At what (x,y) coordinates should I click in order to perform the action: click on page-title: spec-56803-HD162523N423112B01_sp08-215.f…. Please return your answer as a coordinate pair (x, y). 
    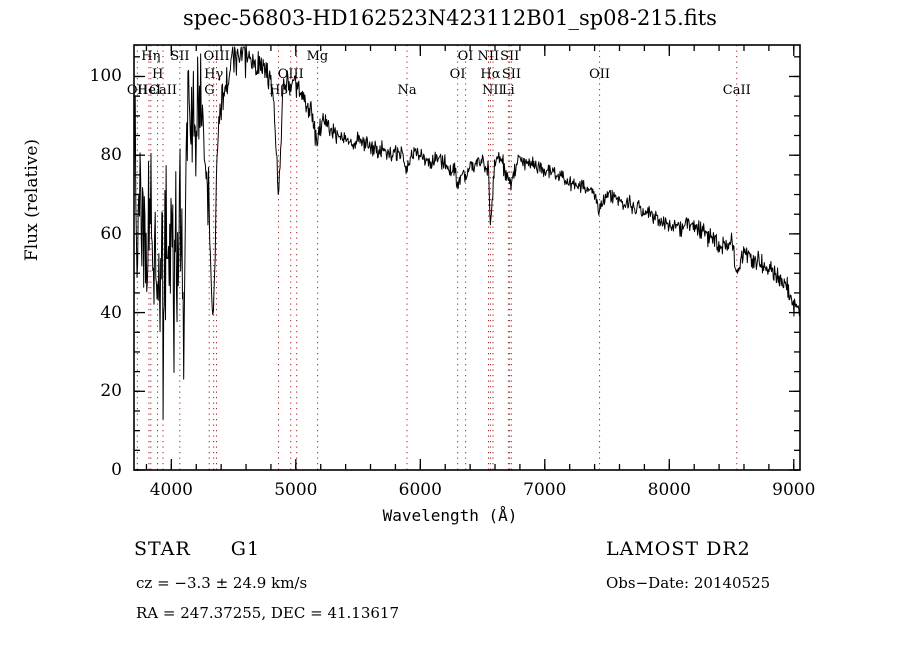
    Looking at the image, I should click on (450, 18).